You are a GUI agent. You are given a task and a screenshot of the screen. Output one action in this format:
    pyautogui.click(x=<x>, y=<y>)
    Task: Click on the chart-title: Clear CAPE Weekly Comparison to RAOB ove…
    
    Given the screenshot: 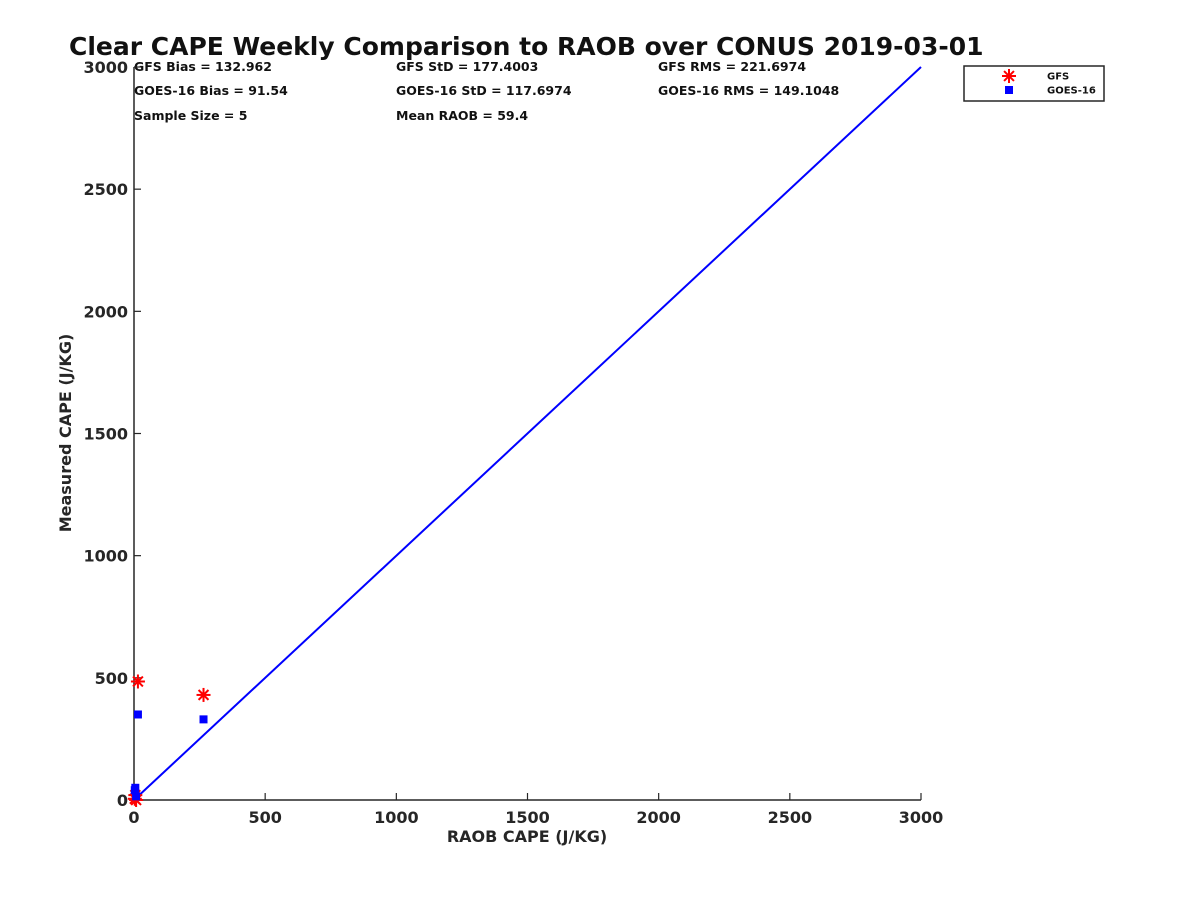 What is the action you would take?
    pyautogui.click(x=526, y=46)
    